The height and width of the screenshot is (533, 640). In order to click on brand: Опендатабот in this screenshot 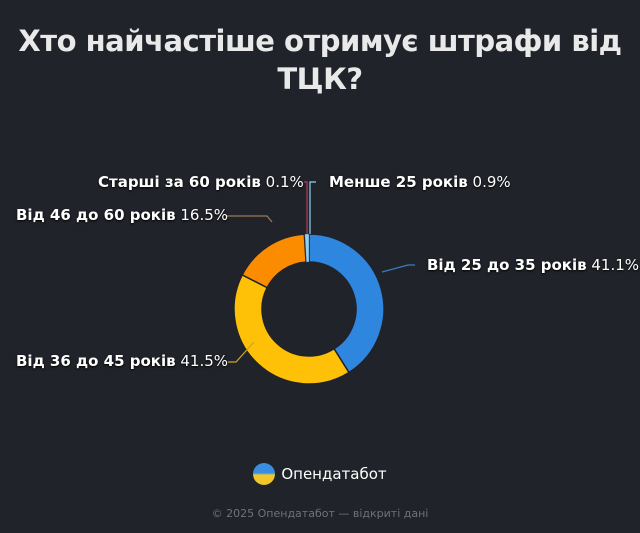, I will do `click(320, 474)`.